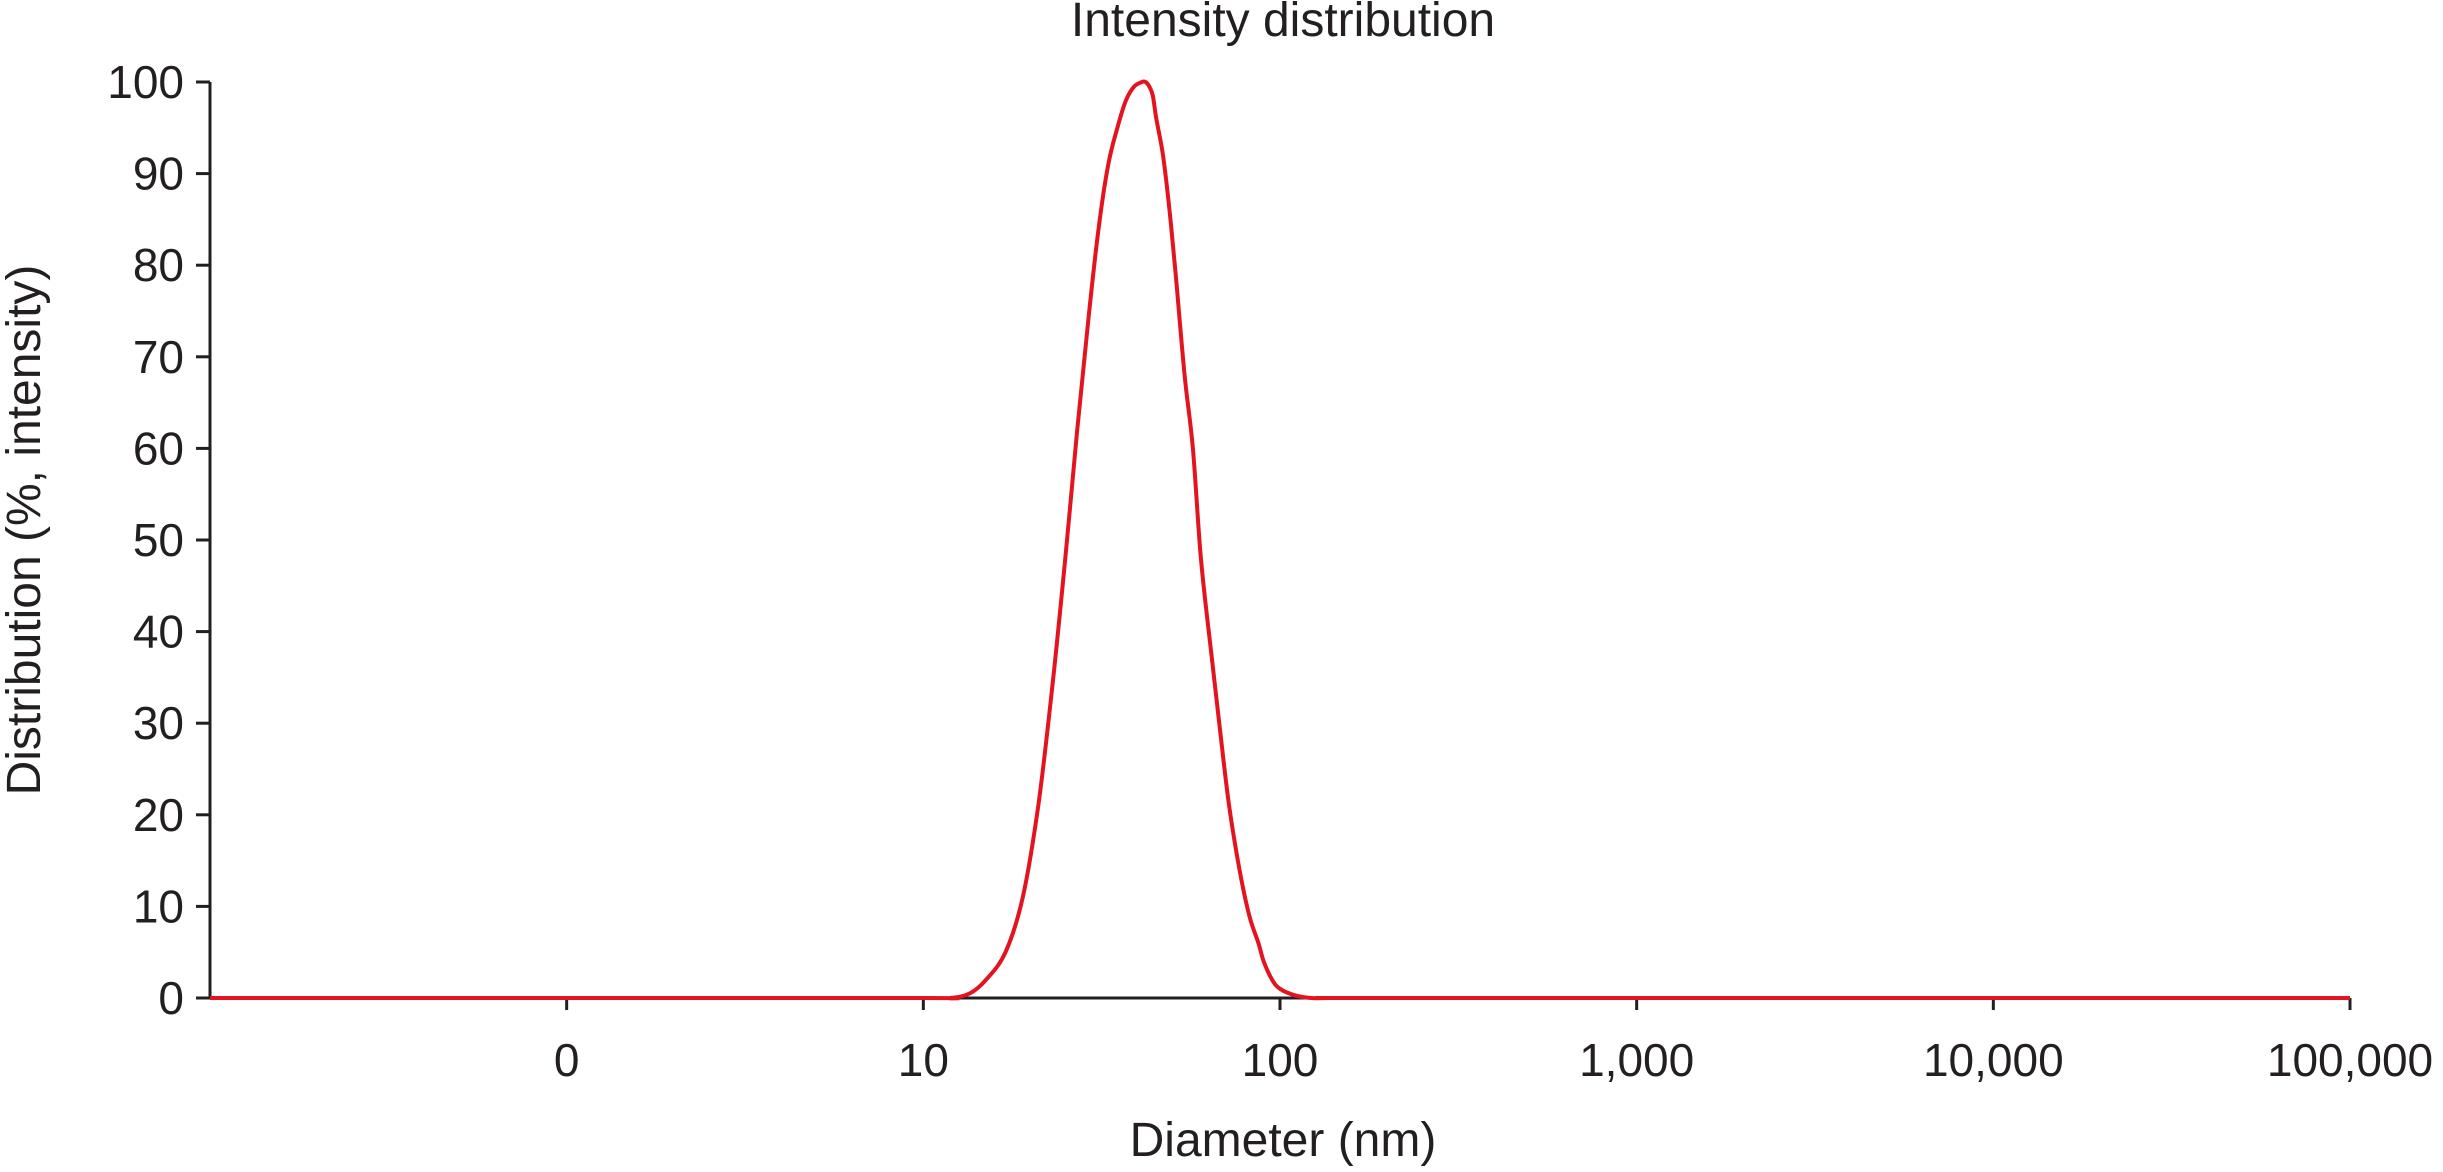  I want to click on y-tick-label: 10, so click(158, 906).